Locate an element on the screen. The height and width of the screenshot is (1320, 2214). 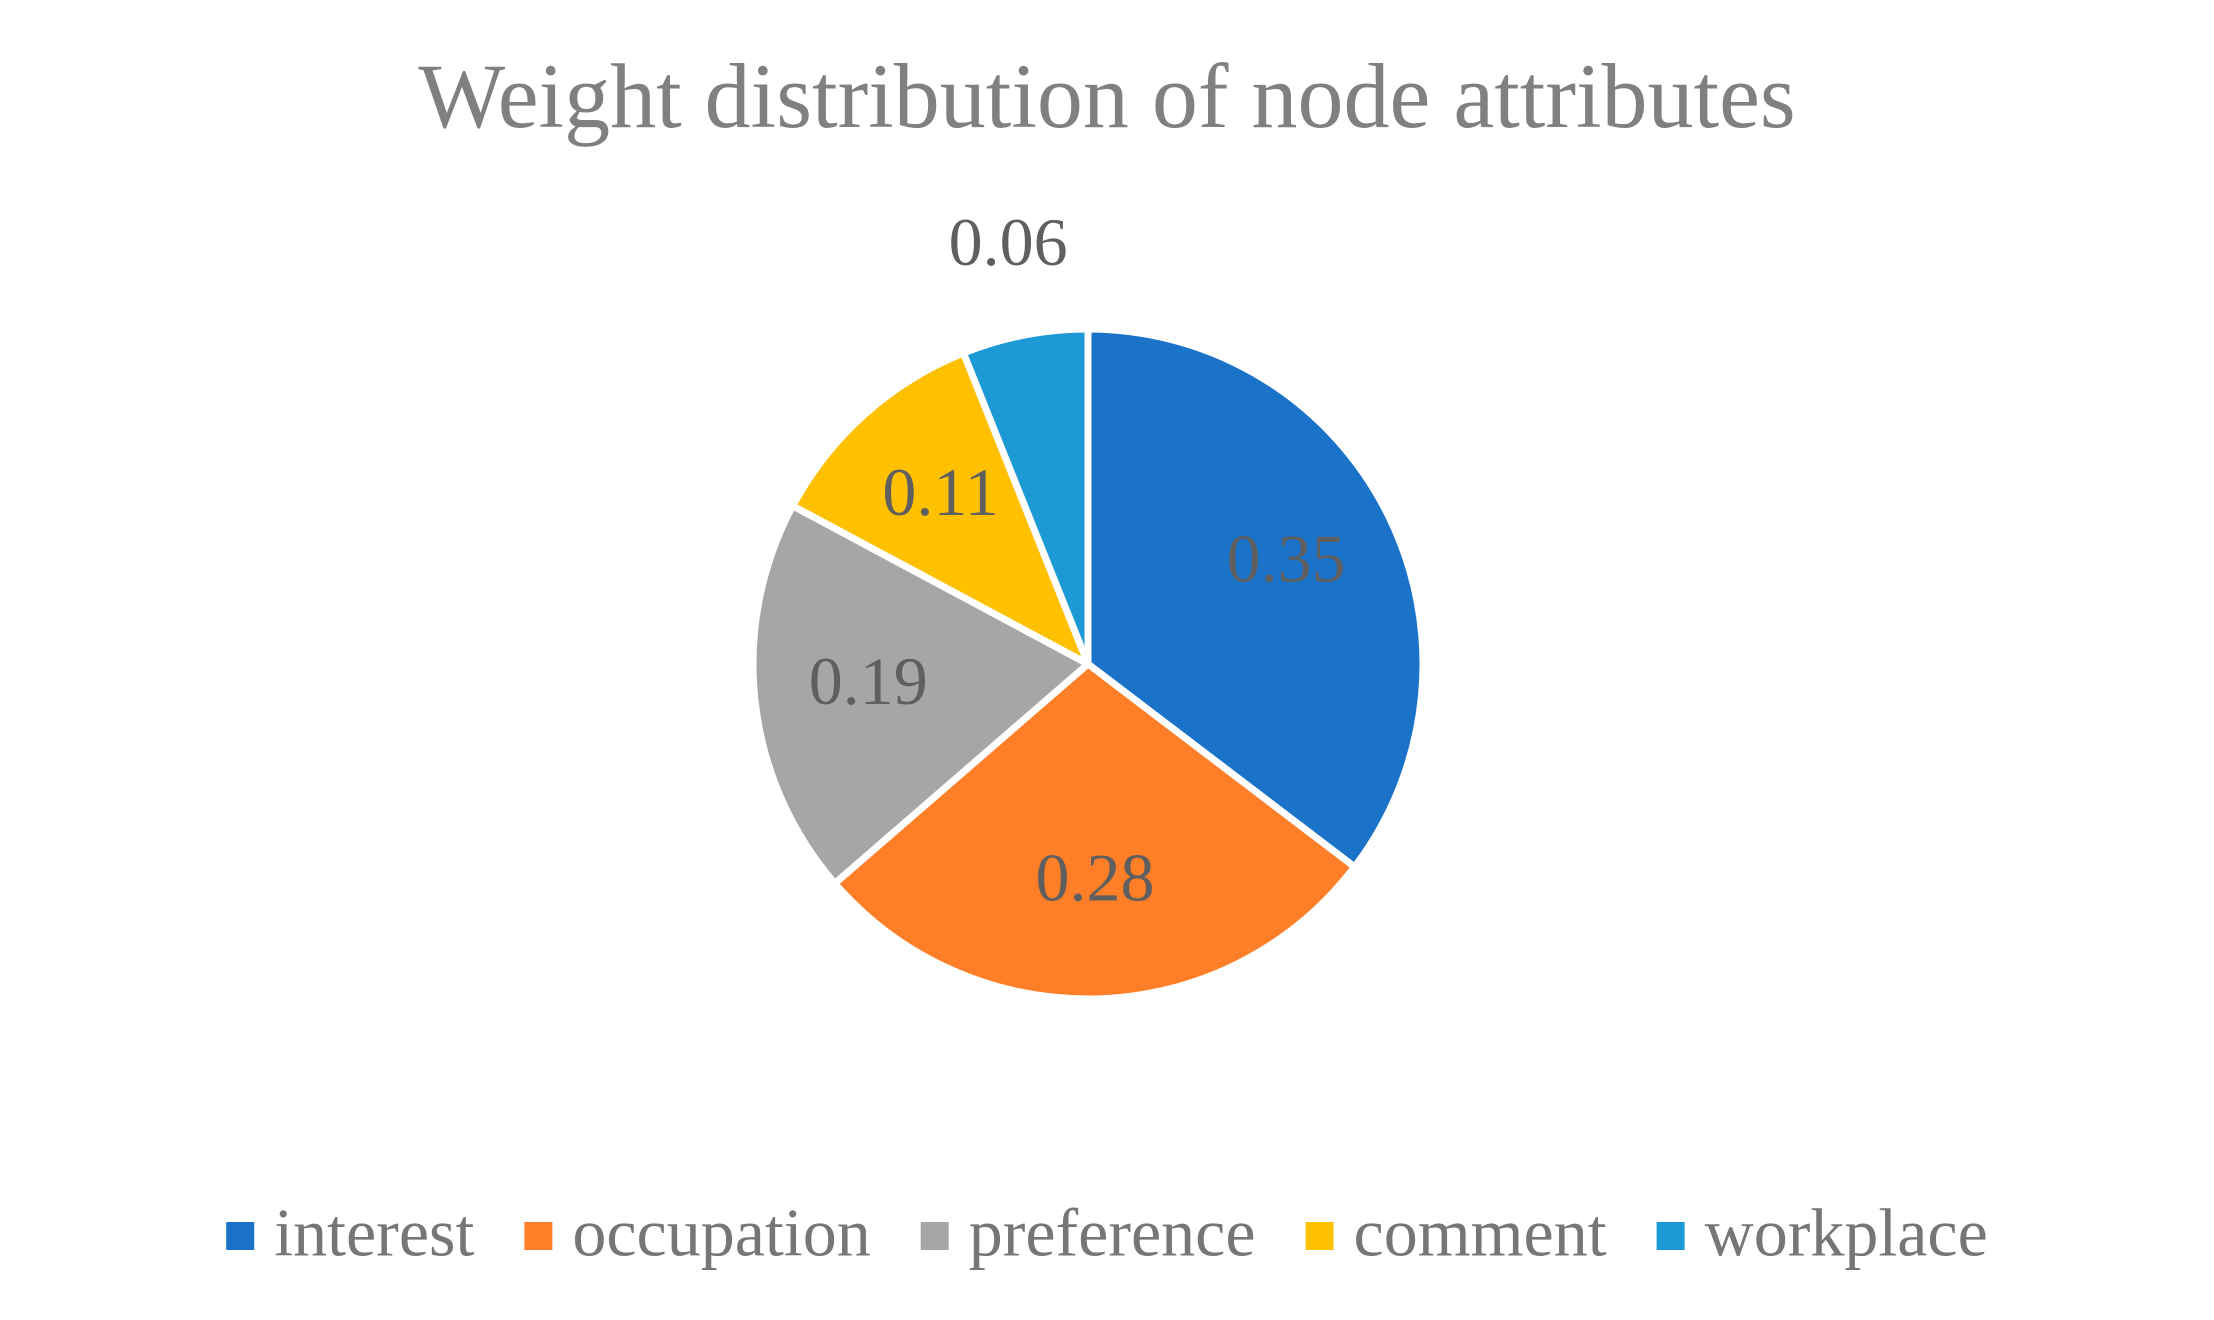
legend-label: comment is located at coordinates (1480, 1233).